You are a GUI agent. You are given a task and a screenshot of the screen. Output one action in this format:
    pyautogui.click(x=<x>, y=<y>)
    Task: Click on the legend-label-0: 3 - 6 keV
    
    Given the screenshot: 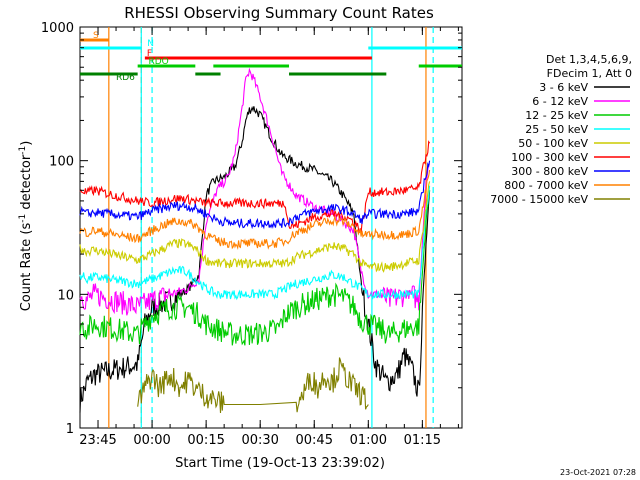 What is the action you would take?
    pyautogui.click(x=563, y=87)
    